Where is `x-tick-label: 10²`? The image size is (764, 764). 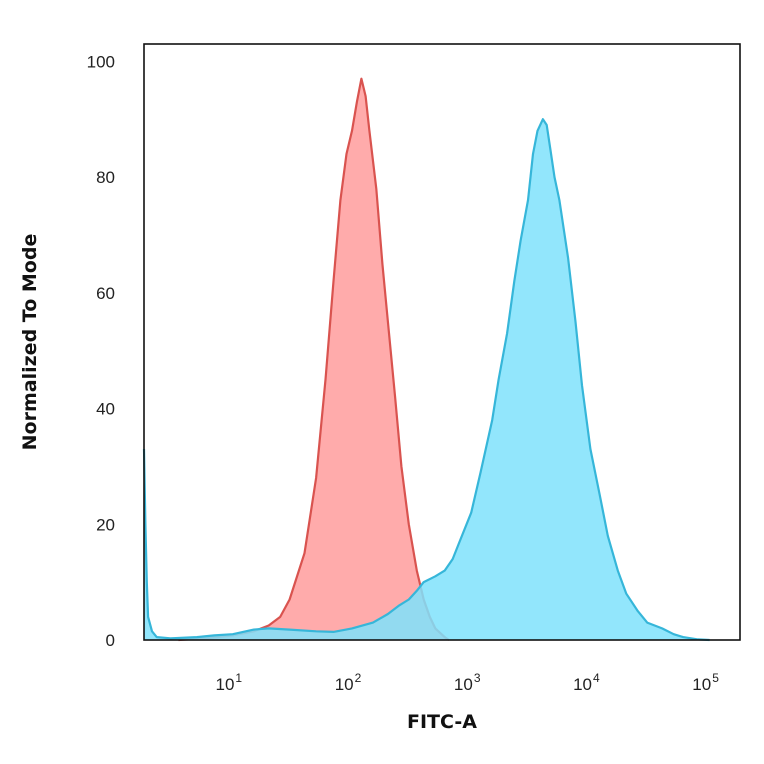
x-tick-label: 10² is located at coordinates (348, 682).